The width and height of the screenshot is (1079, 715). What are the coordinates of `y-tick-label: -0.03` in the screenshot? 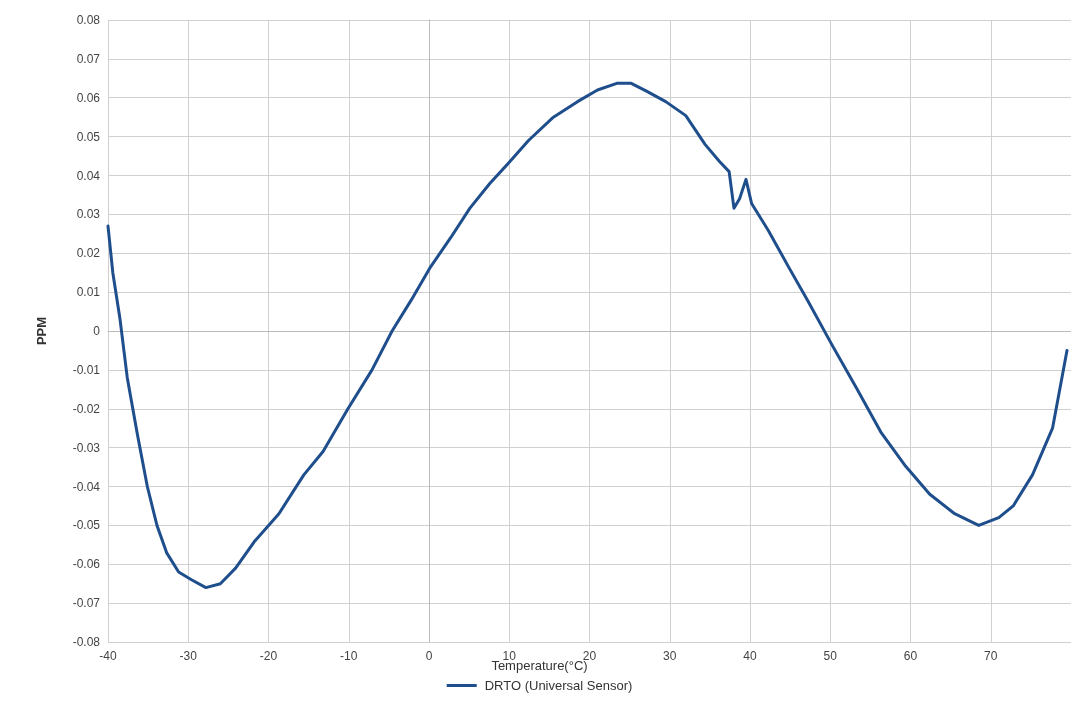 It's located at (86, 447).